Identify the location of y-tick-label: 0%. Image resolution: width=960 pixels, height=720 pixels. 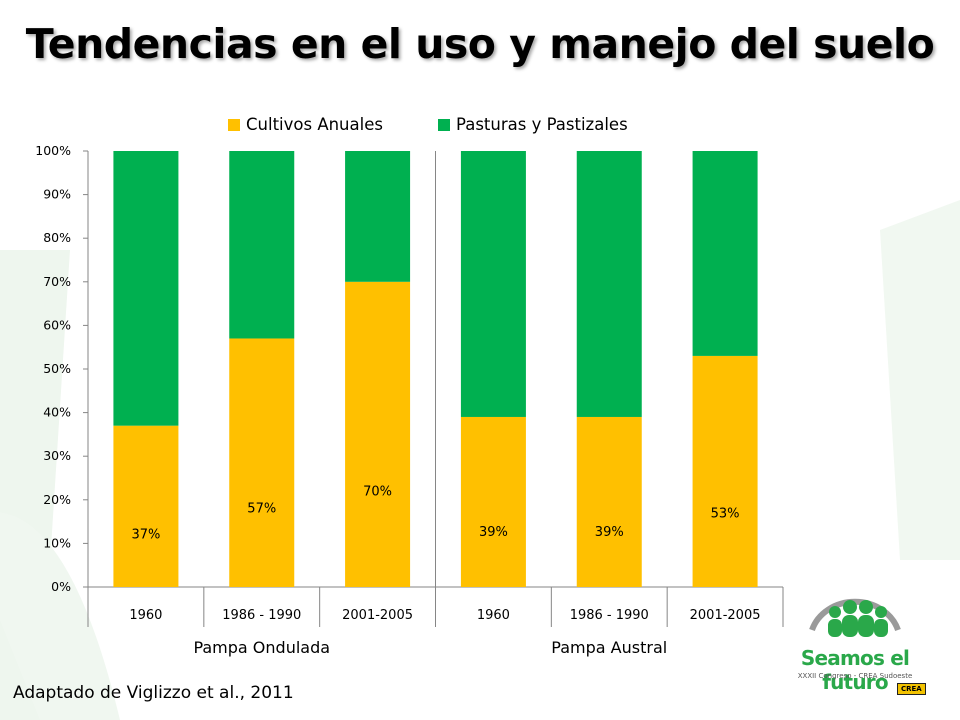
(61, 586).